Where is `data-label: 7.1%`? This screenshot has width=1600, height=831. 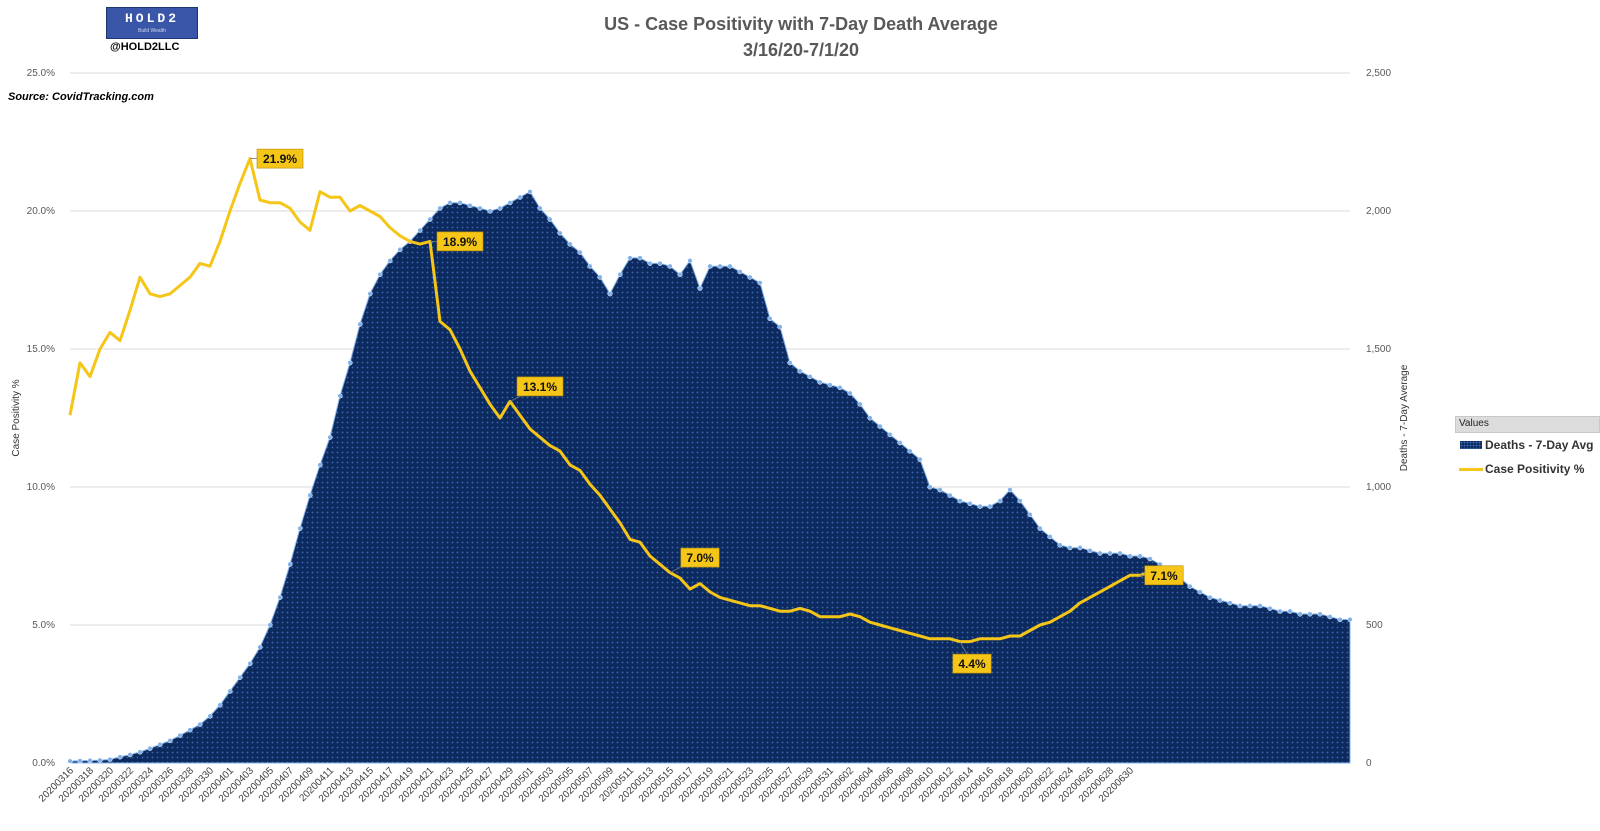 data-label: 7.1% is located at coordinates (1164, 576).